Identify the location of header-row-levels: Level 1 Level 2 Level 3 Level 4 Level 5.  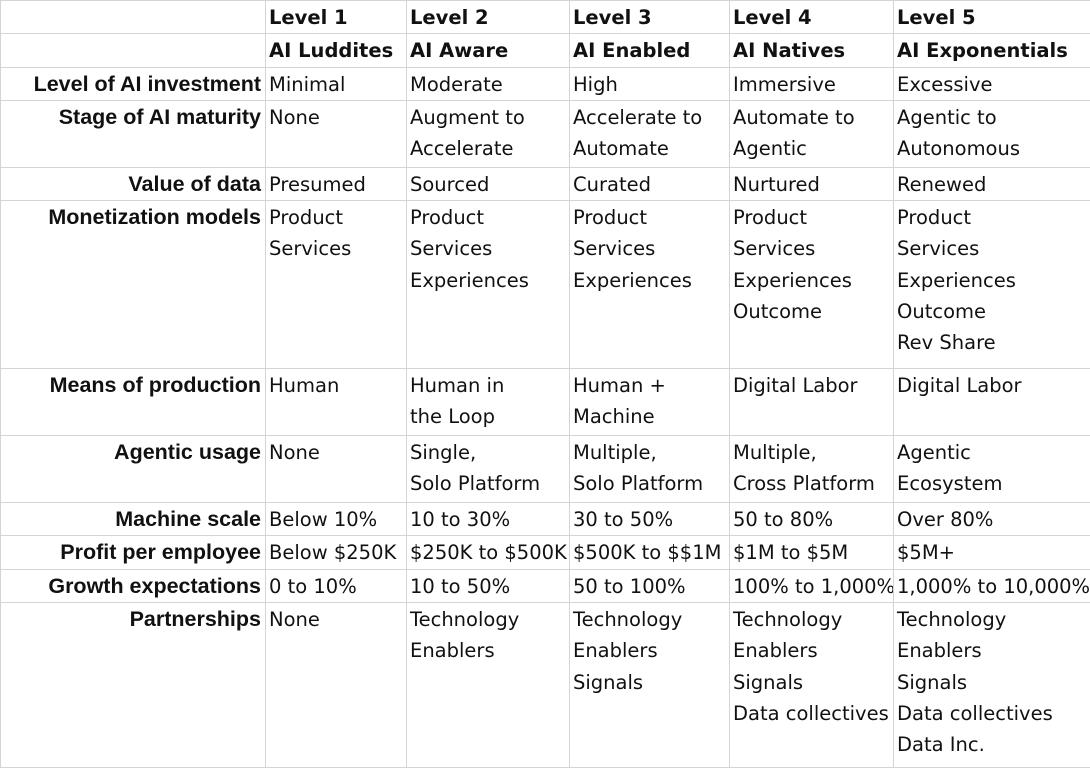
(545, 17).